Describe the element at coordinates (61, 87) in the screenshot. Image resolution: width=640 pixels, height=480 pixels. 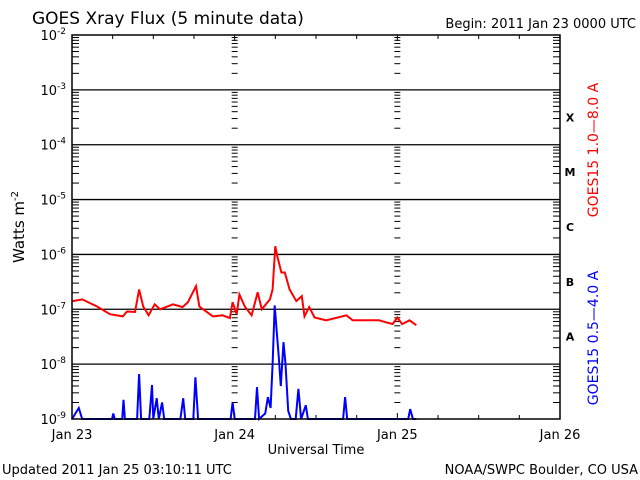
I see `y-tick-exp: -3` at that location.